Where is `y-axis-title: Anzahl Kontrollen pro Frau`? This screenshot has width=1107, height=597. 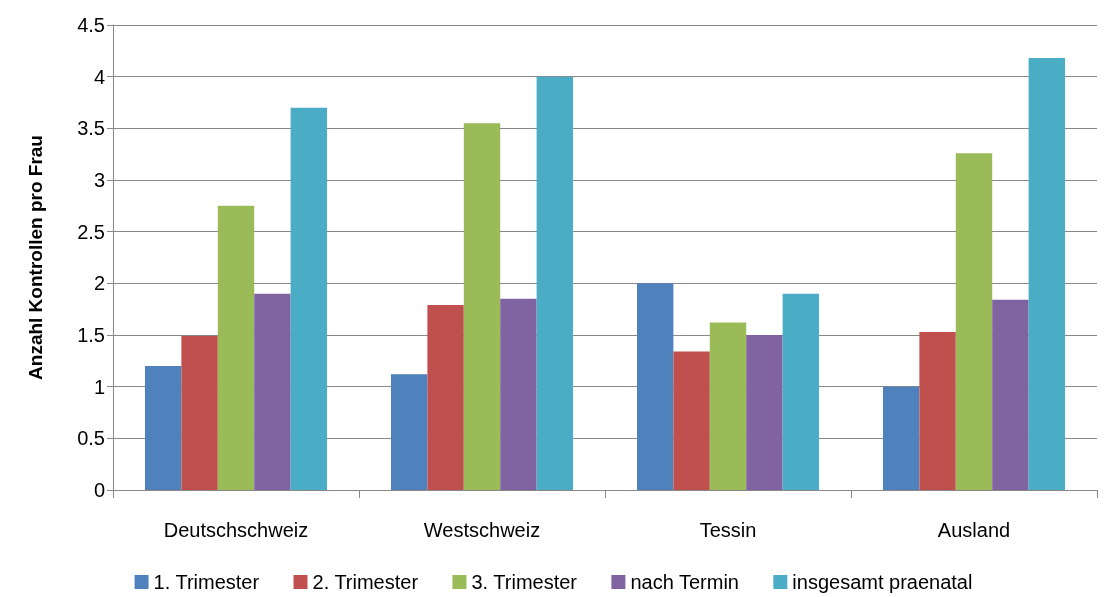
y-axis-title: Anzahl Kontrollen pro Frau is located at coordinates (35, 257).